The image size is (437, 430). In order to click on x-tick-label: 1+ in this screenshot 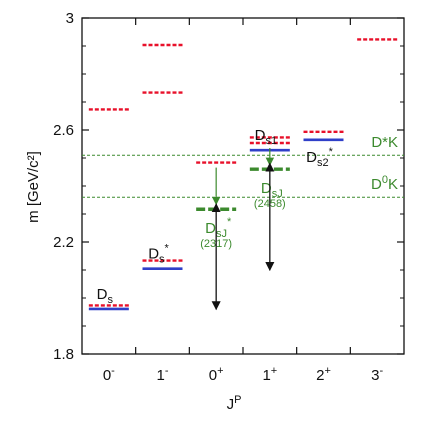, I will do `click(269, 374)`.